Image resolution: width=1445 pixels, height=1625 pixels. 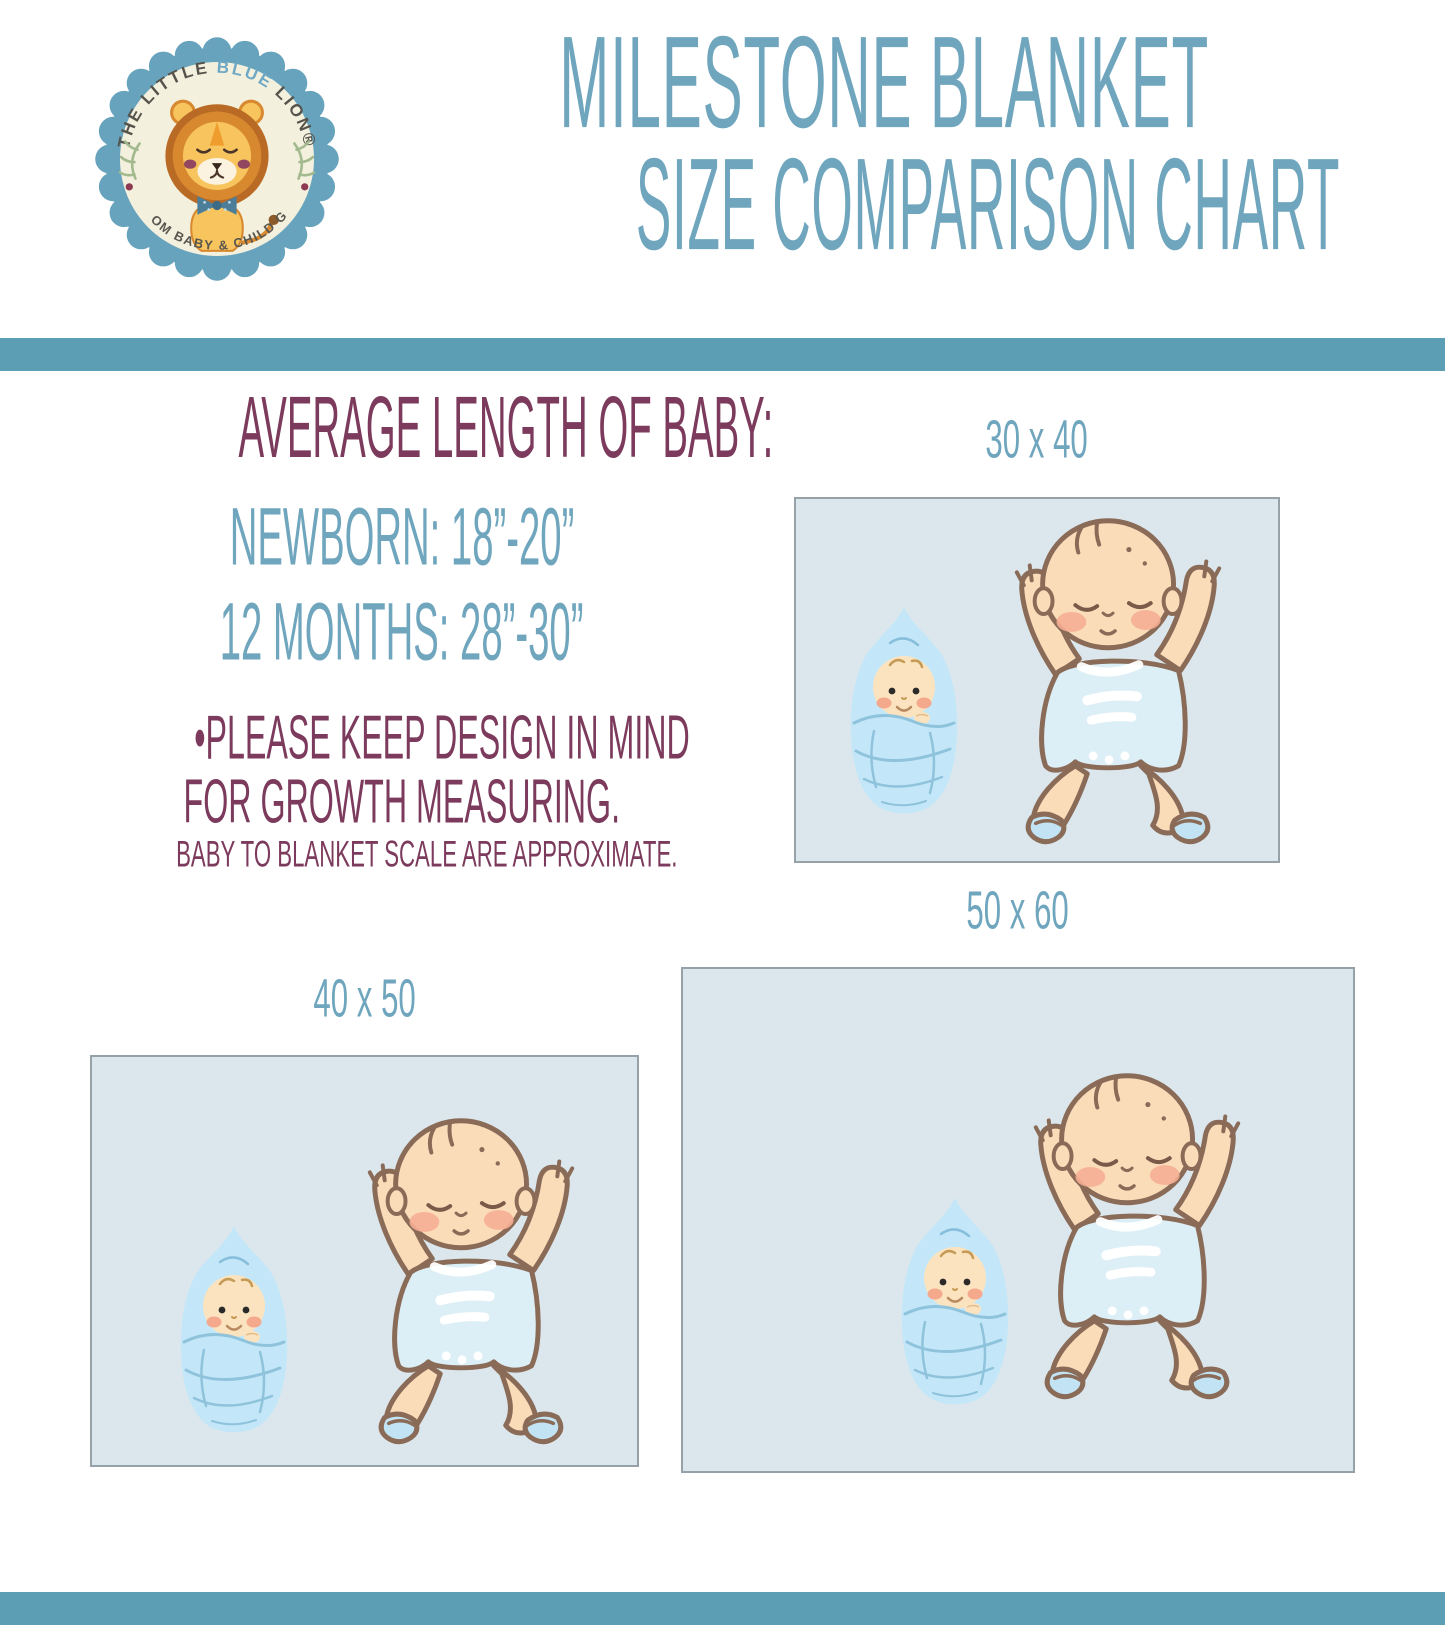 What do you see at coordinates (884, 83) in the screenshot?
I see `page-title-line1: MILESTONE BLANKET` at bounding box center [884, 83].